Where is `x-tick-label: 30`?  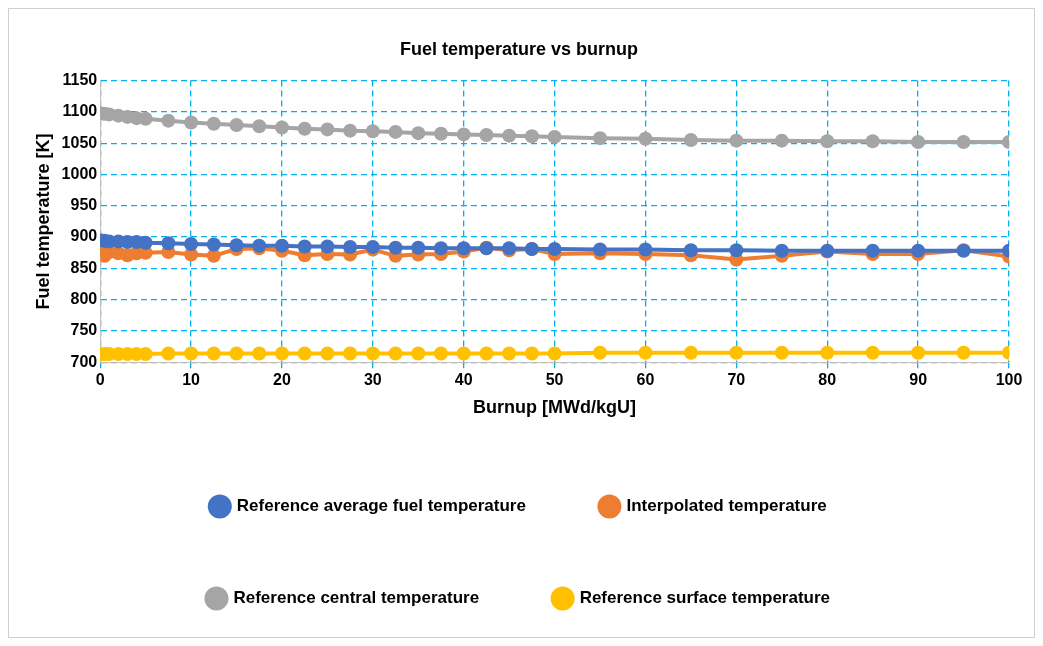 x-tick-label: 30 is located at coordinates (372, 380).